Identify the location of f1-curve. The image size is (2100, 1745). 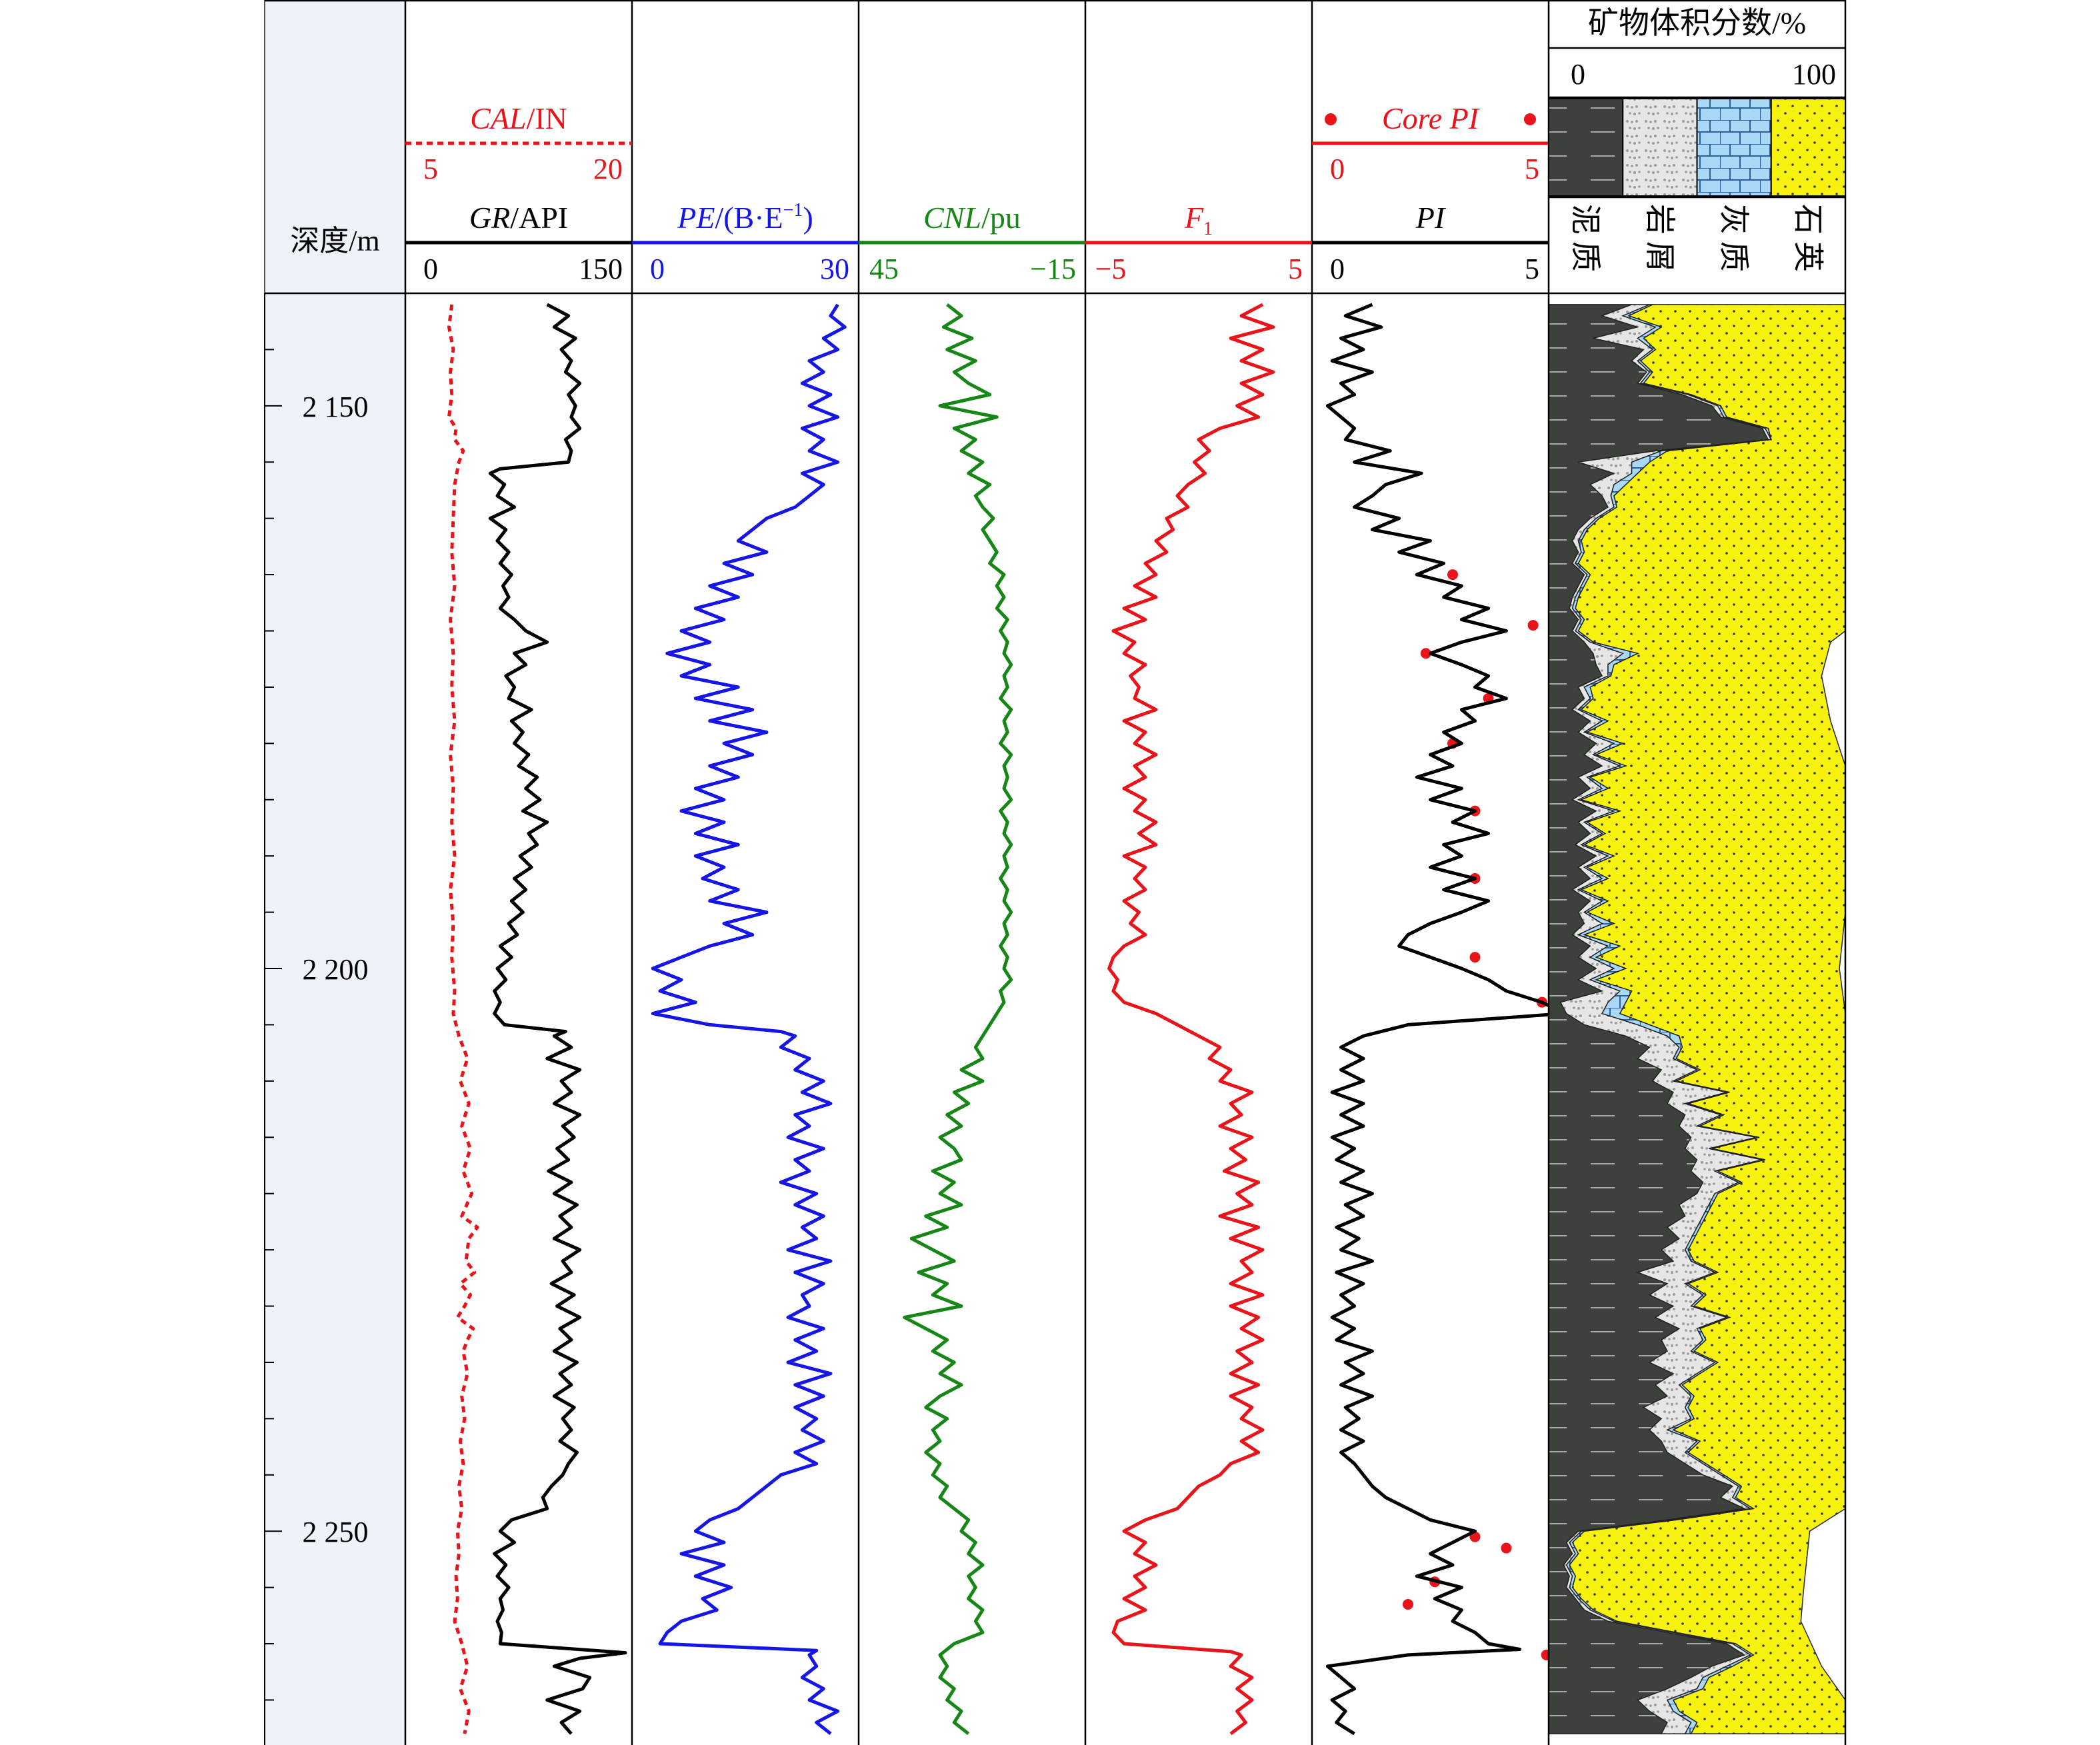
(1191, 1019).